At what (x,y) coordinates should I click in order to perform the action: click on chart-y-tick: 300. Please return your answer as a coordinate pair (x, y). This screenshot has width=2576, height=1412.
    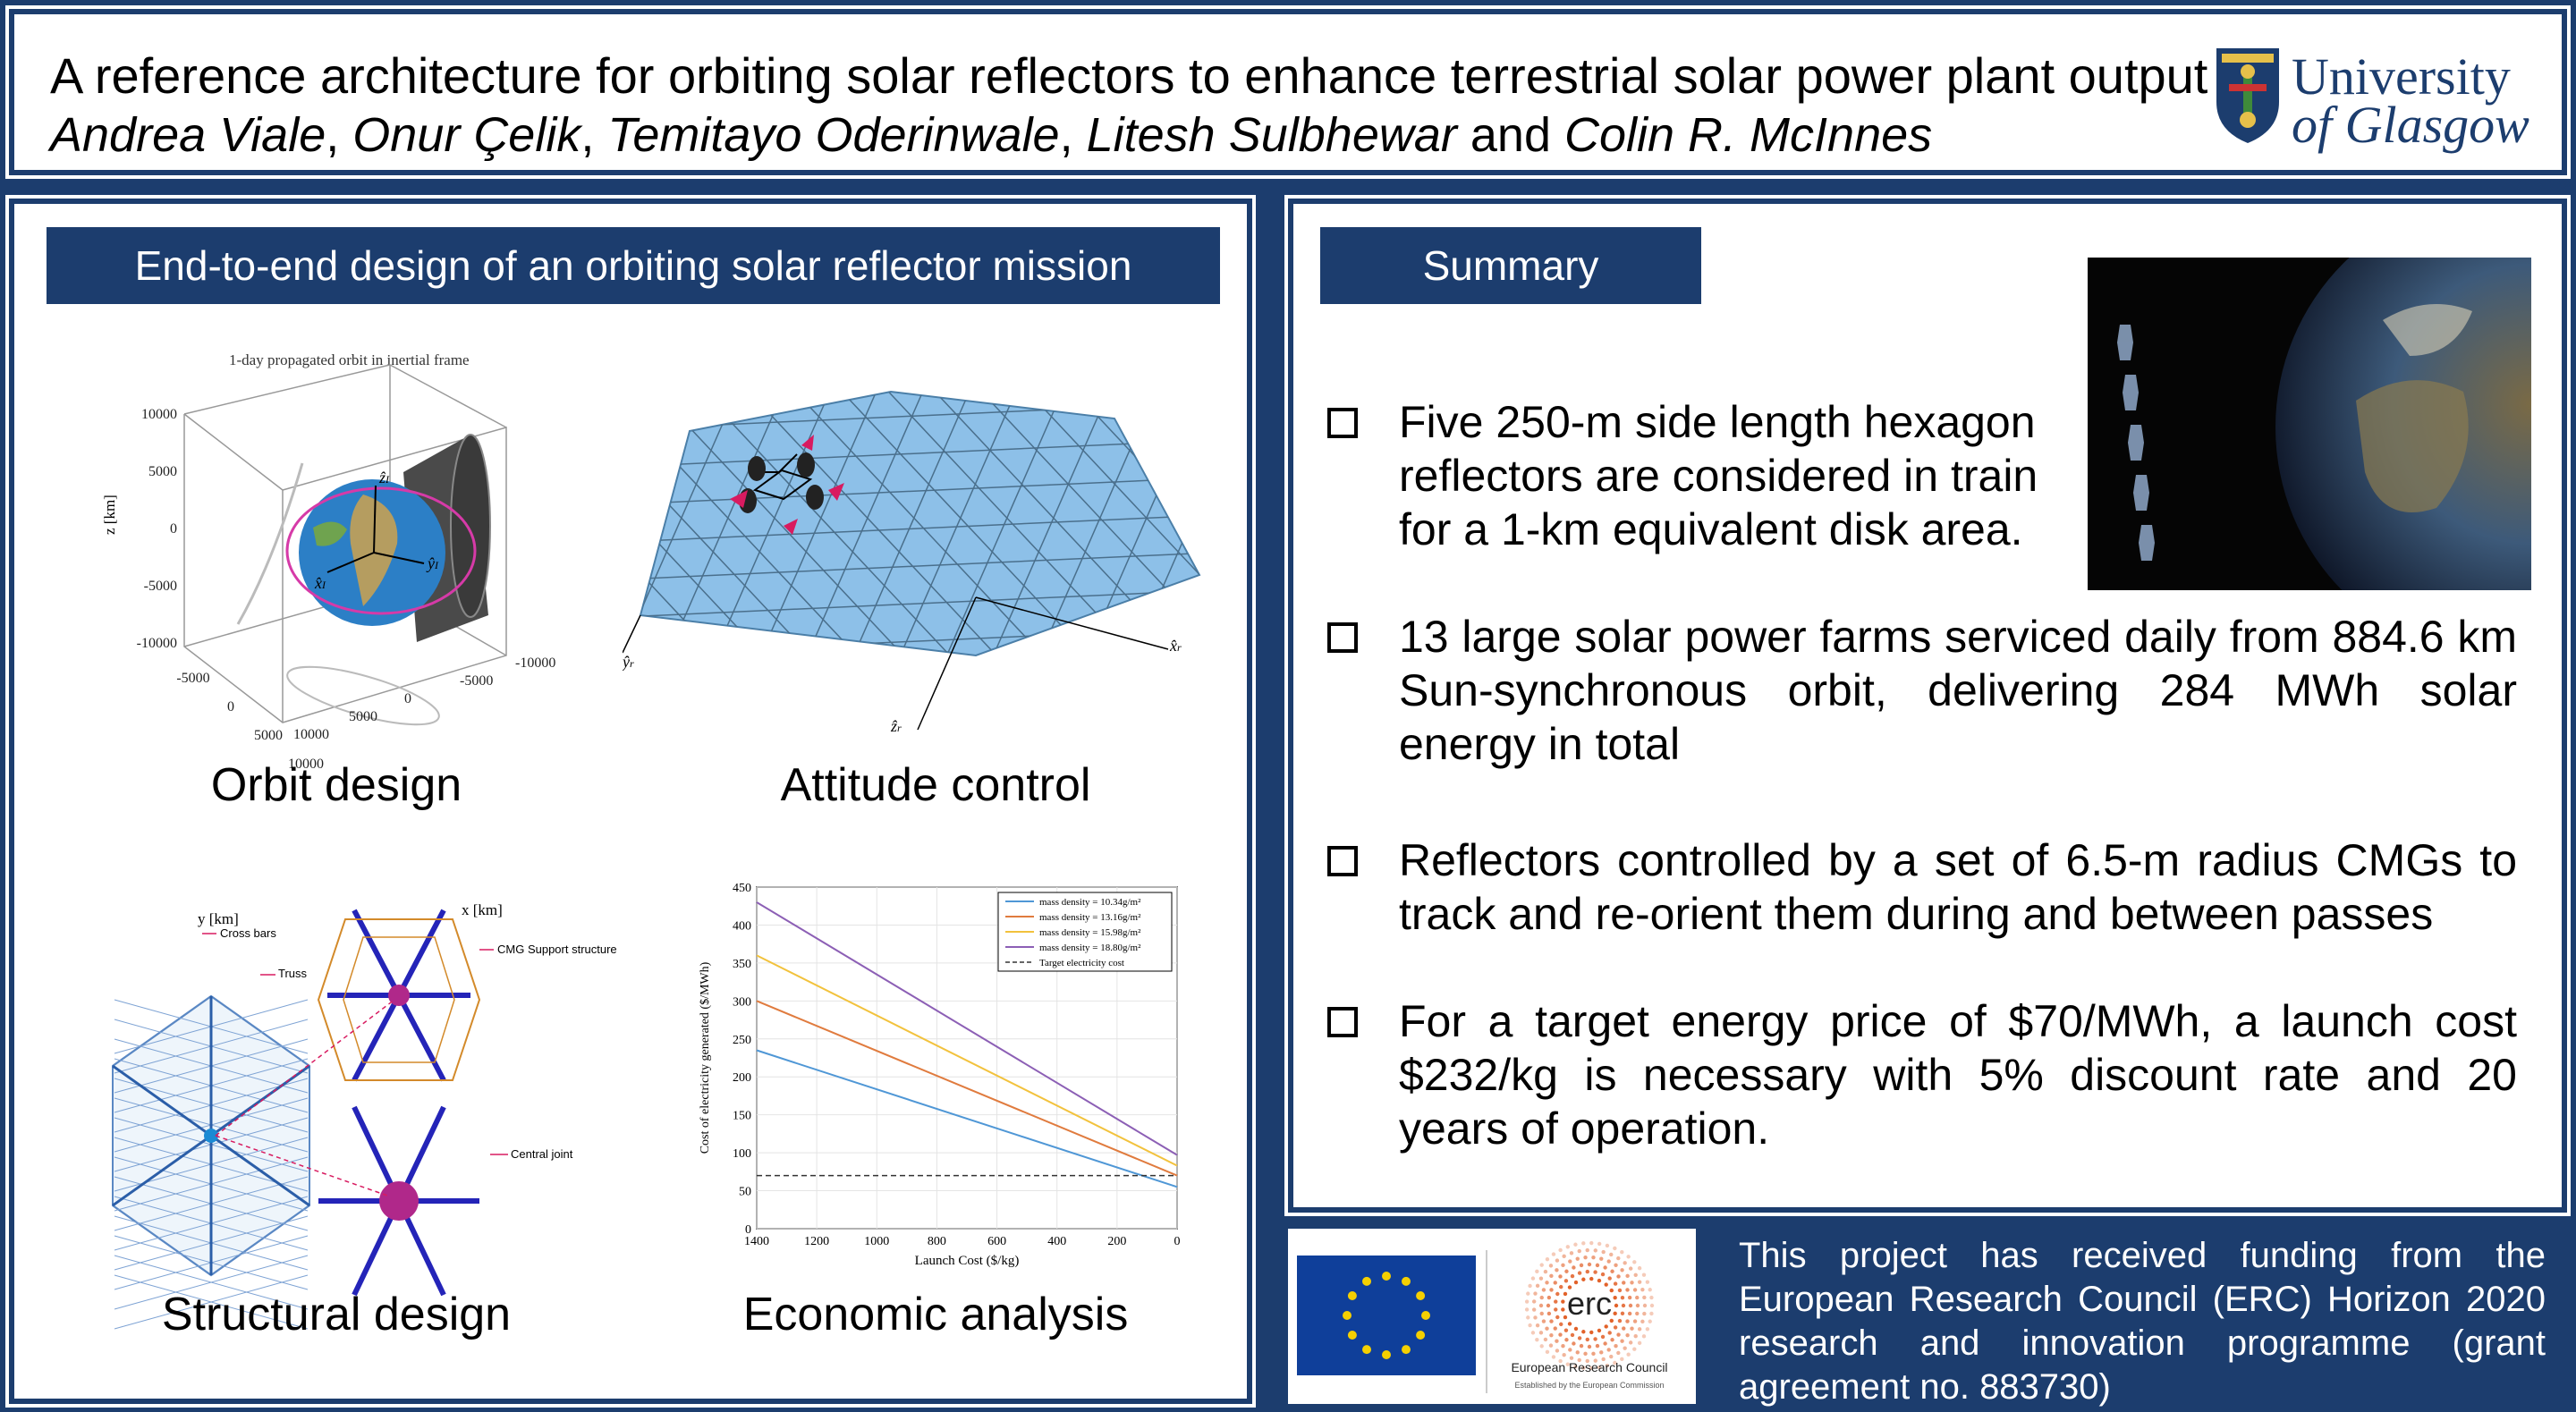
    Looking at the image, I should click on (742, 1002).